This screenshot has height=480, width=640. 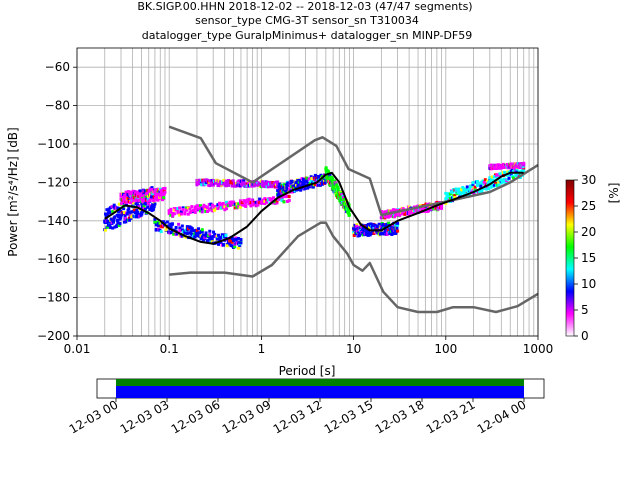 What do you see at coordinates (53, 336) in the screenshot?
I see `y-tick-label: −200` at bounding box center [53, 336].